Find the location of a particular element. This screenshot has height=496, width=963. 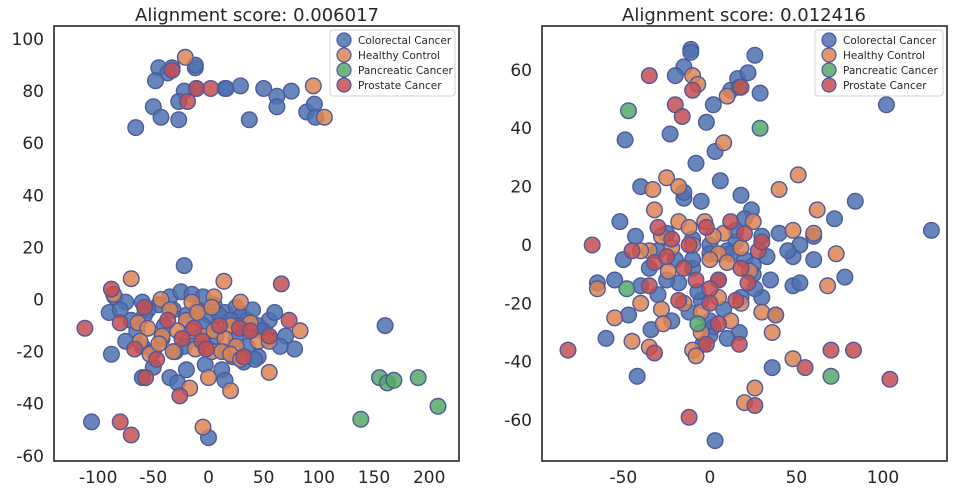

chart-title: Alignment score: 0.012416 is located at coordinates (744, 15).